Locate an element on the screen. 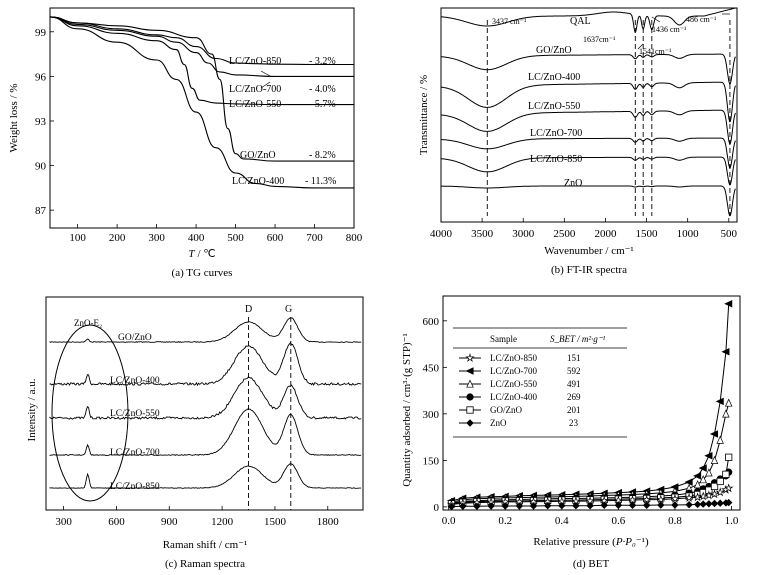 The height and width of the screenshot is (575, 762). bet-y-tick-label: 450 is located at coordinates (431, 368).